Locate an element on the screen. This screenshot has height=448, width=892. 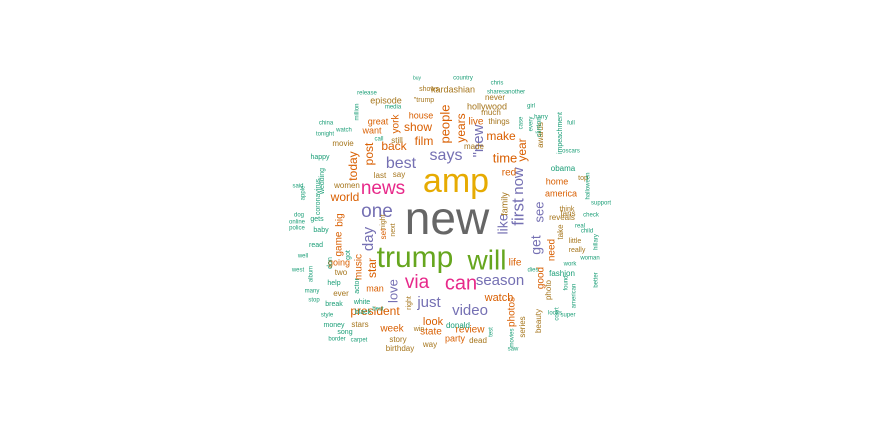
word-cloud-word: time is located at coordinates (505, 157).